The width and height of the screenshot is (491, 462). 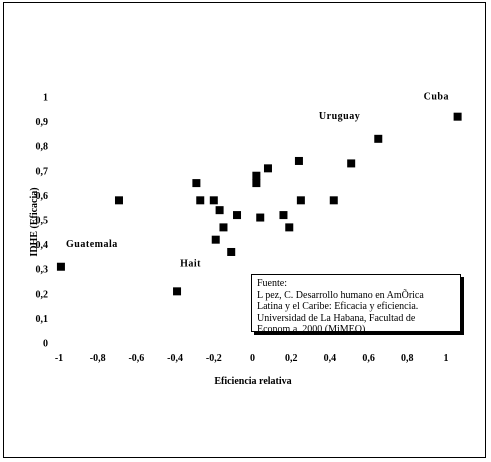 I want to click on x-tick-label: -0,6, so click(x=136, y=358).